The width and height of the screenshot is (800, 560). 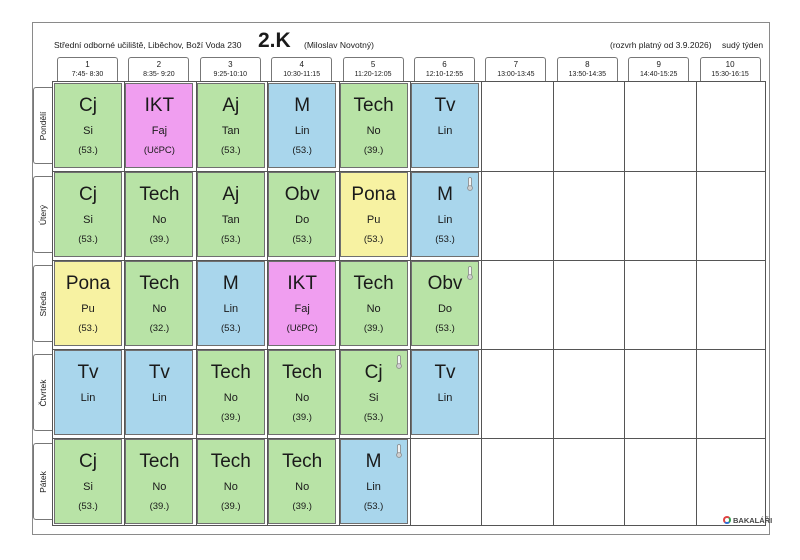 I want to click on period-header-8: 8 13:50-14:35, so click(x=587, y=69).